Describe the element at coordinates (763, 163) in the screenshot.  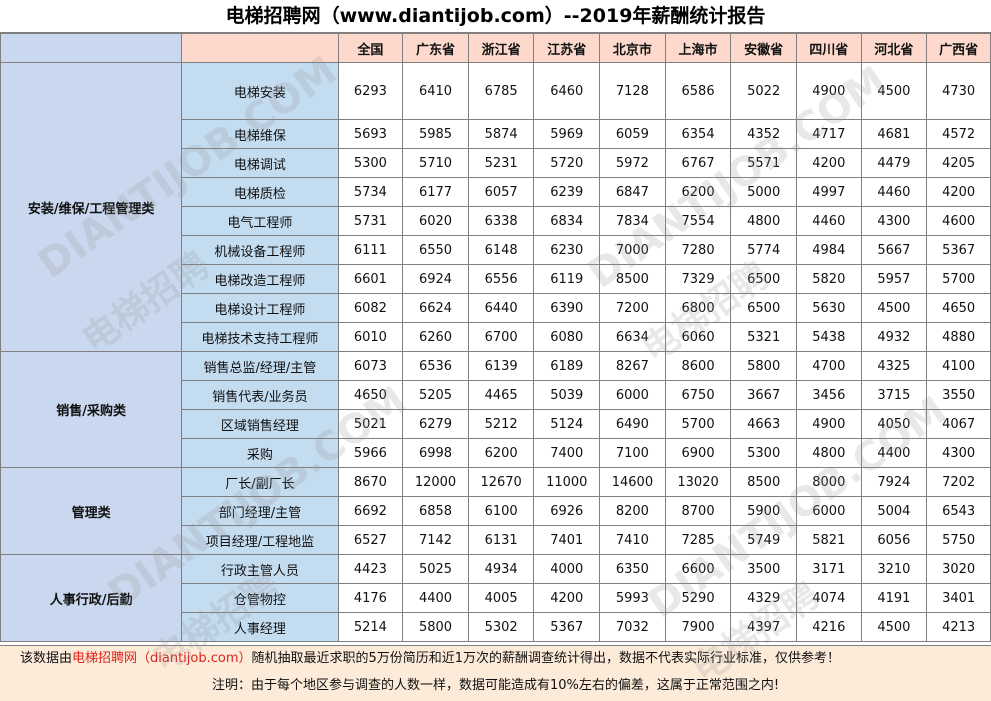
I see `salary-cell: 5571` at that location.